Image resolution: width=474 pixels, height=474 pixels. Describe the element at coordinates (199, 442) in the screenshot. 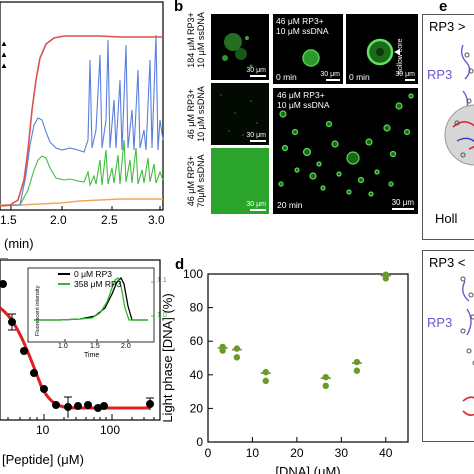

I see `y-tick-label: 0` at that location.